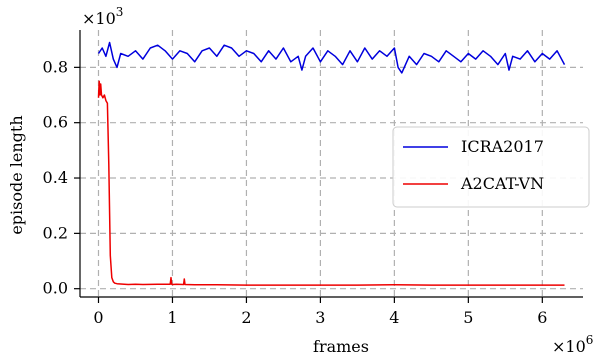 The image size is (601, 360). What do you see at coordinates (331, 57) in the screenshot?
I see `series-line-icra2017` at bounding box center [331, 57].